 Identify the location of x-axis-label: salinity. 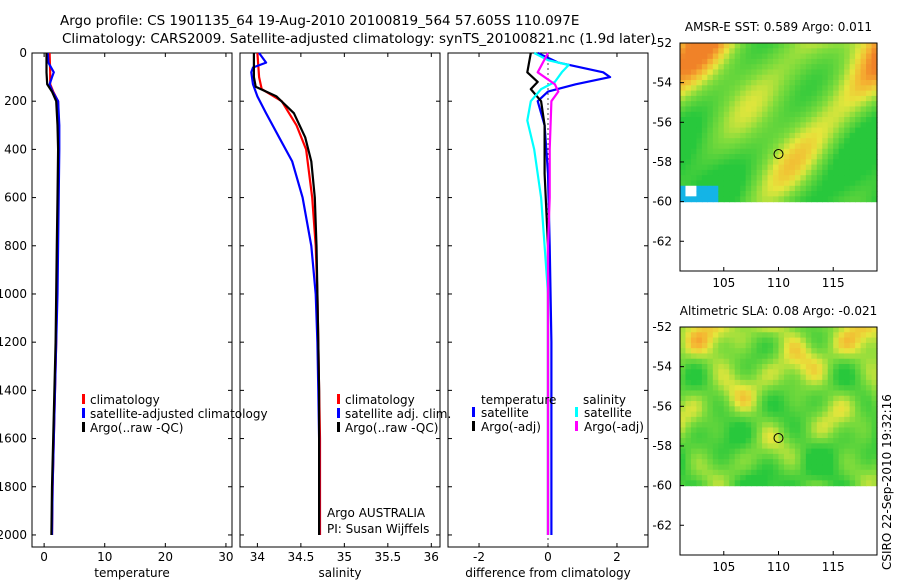
(339, 573).